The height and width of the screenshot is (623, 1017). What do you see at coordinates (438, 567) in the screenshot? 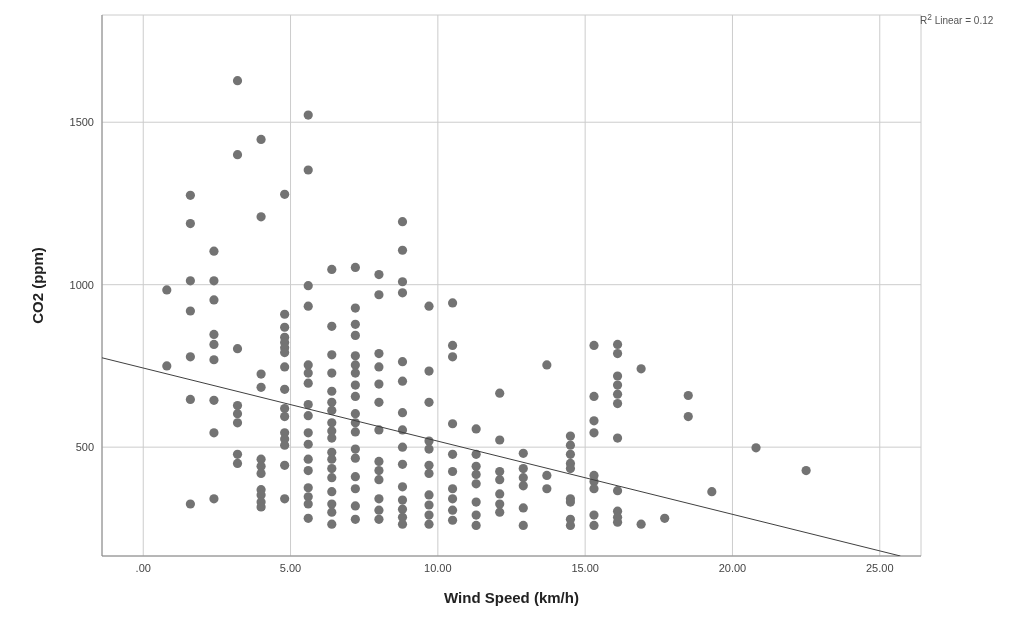
I see `x-tick-label: 10.00` at bounding box center [438, 567].